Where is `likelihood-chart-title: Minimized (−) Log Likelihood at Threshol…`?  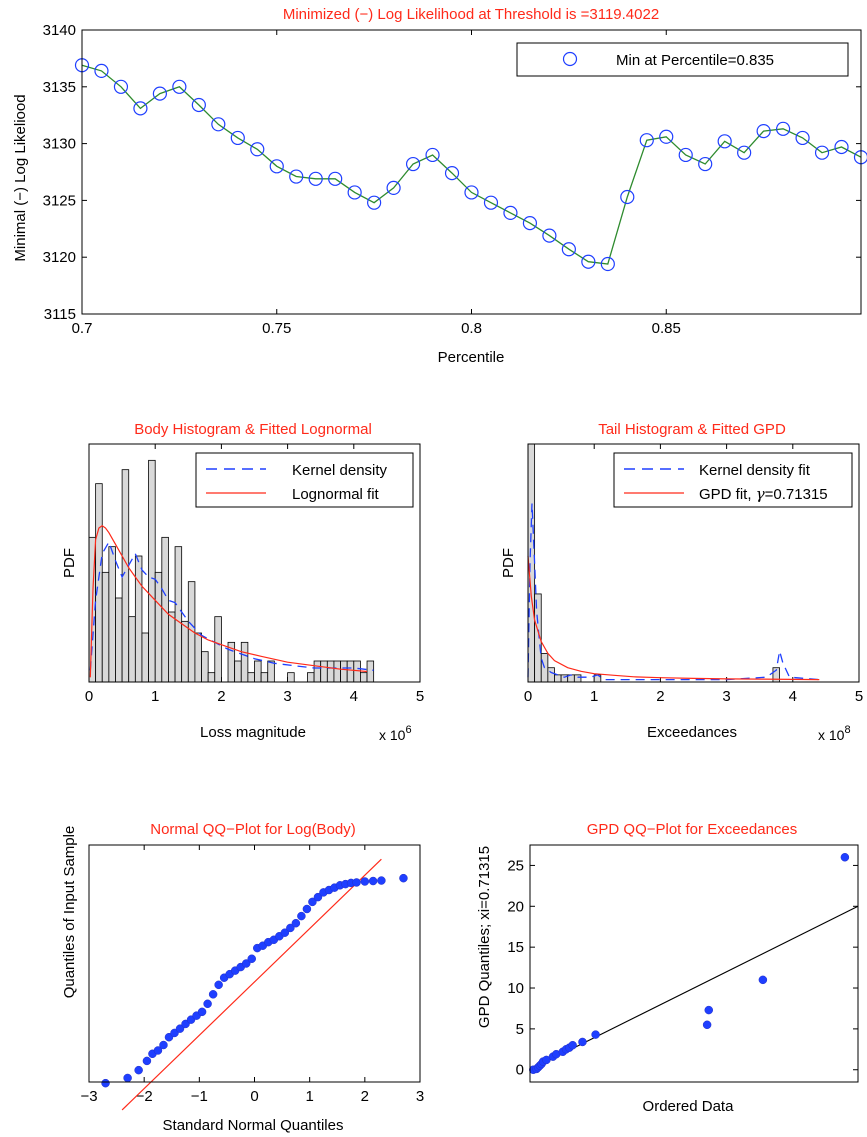
likelihood-chart-title: Minimized (−) Log Likelihood at Threshol… is located at coordinates (471, 14).